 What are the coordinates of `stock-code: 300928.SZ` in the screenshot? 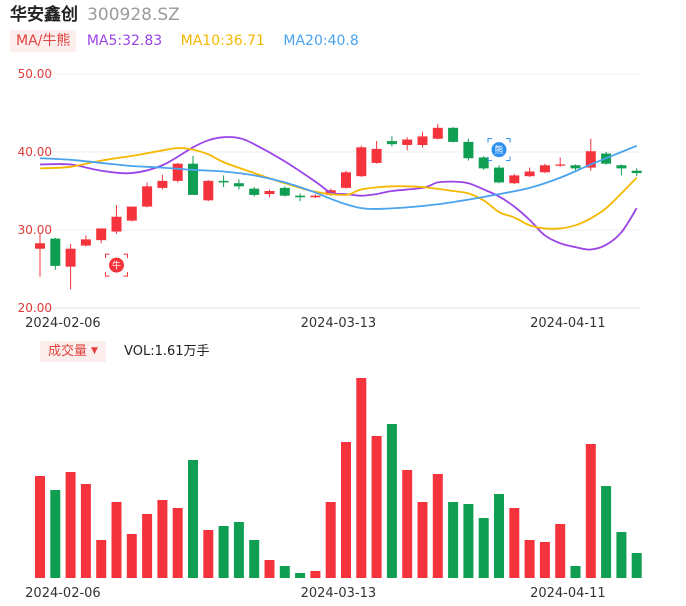 It's located at (133, 15).